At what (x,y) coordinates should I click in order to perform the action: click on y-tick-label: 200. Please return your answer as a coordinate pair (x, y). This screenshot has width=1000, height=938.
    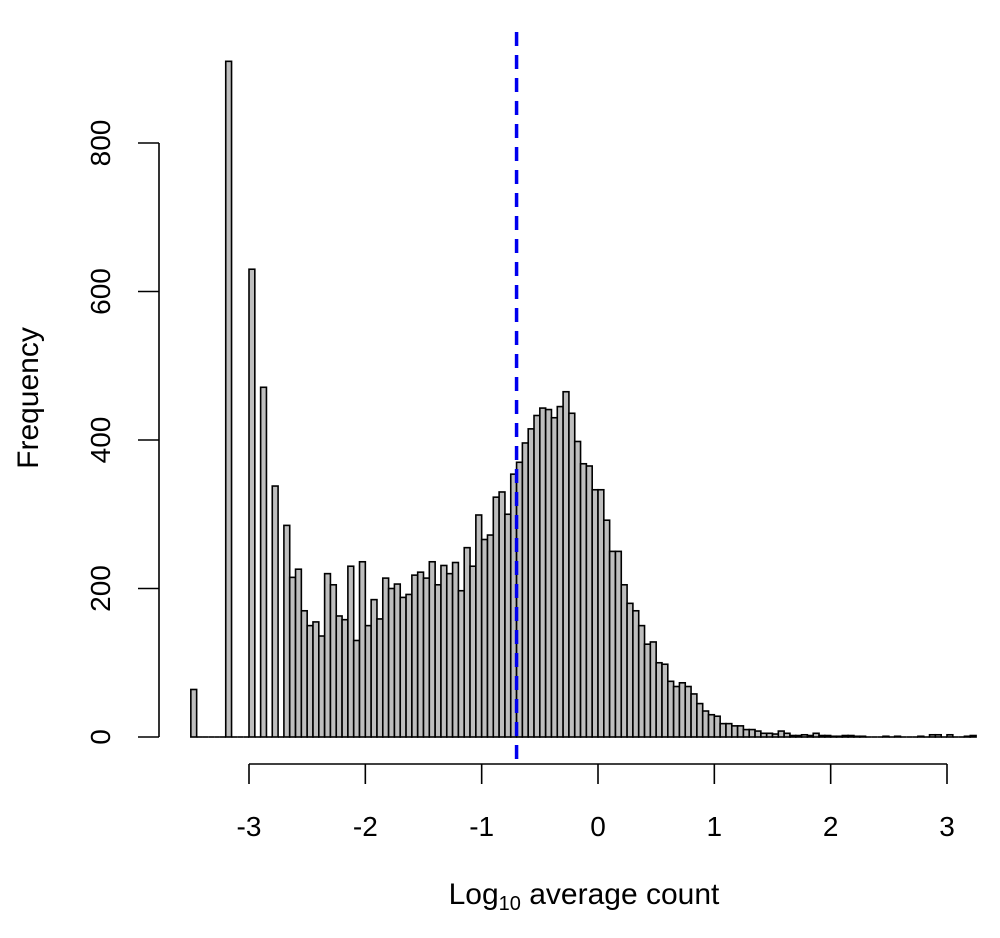
    Looking at the image, I should click on (100, 588).